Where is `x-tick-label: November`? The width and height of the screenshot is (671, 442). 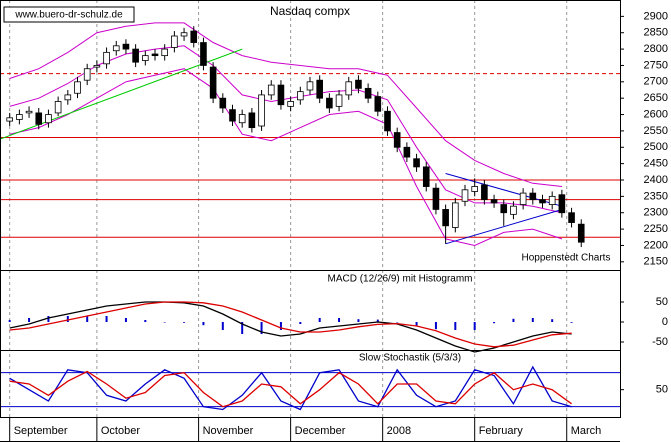
x-tick-label: November is located at coordinates (228, 431).